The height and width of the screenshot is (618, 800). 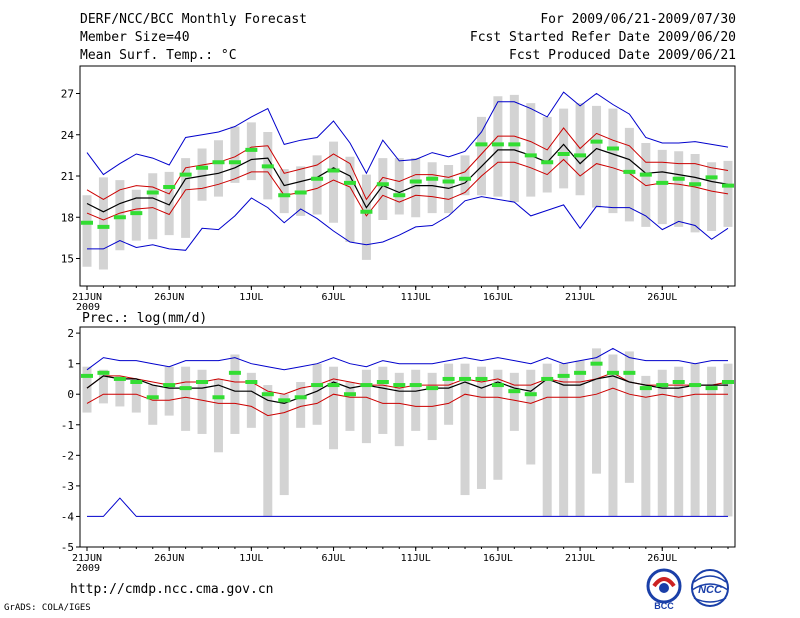 I want to click on prec-upper-line, so click(x=407, y=383).